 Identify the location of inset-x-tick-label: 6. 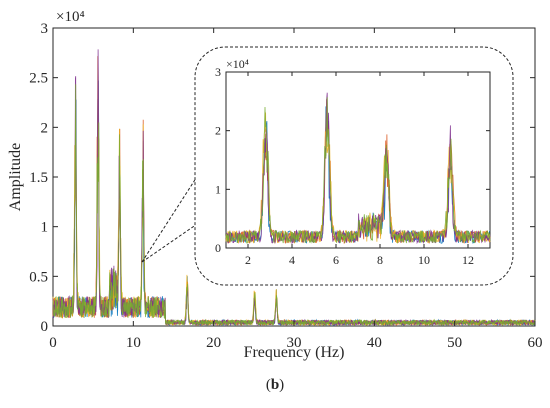
(336, 260).